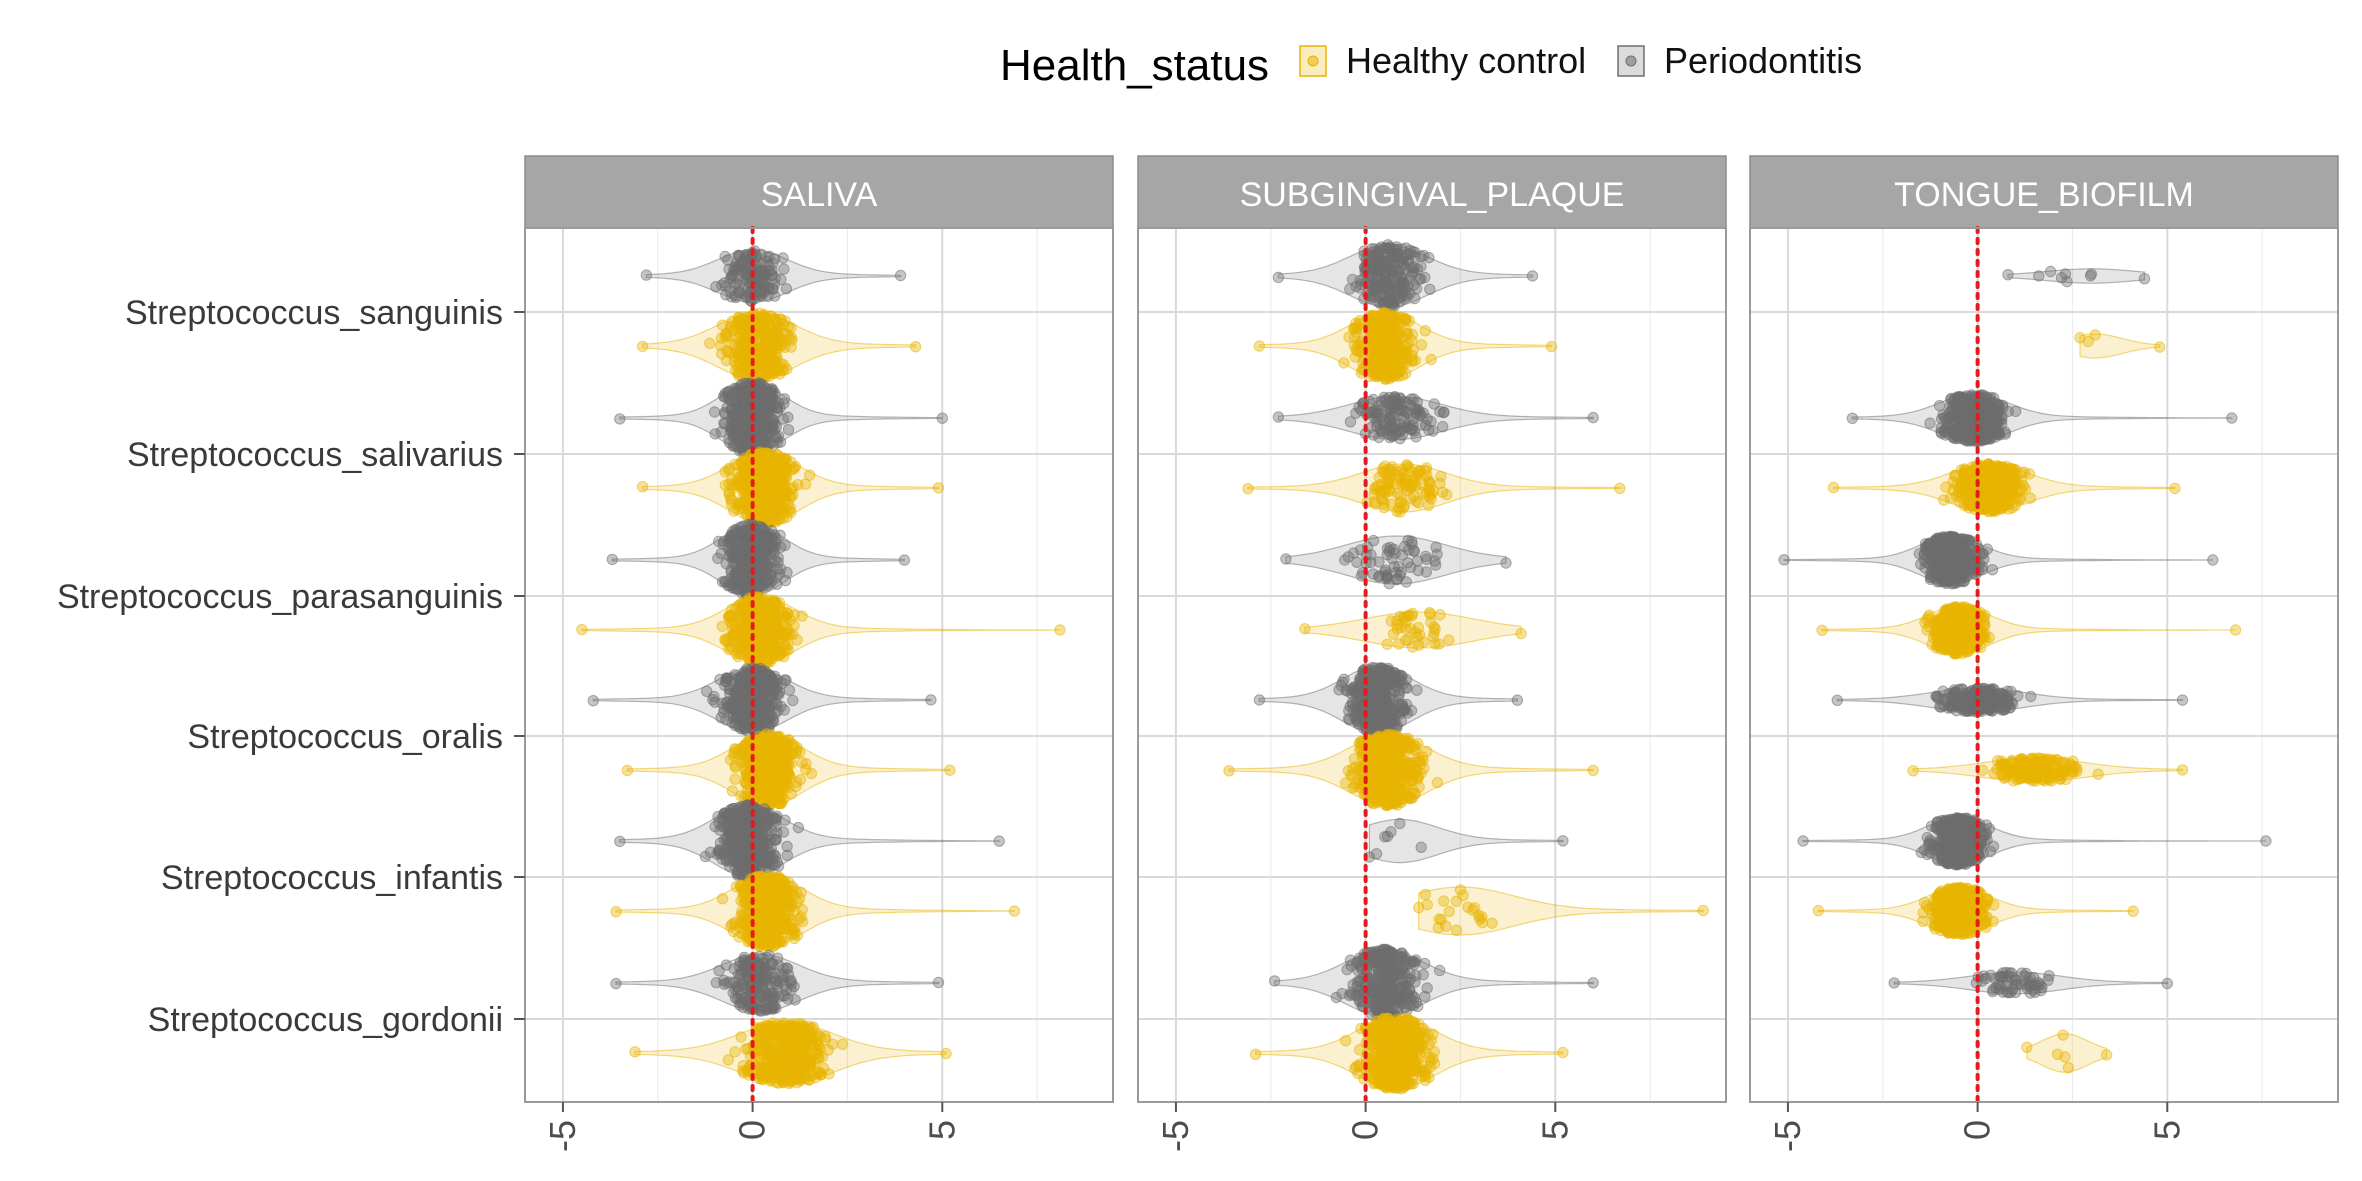 Image resolution: width=2362 pixels, height=1181 pixels. I want to click on legend-key, so click(1313, 61).